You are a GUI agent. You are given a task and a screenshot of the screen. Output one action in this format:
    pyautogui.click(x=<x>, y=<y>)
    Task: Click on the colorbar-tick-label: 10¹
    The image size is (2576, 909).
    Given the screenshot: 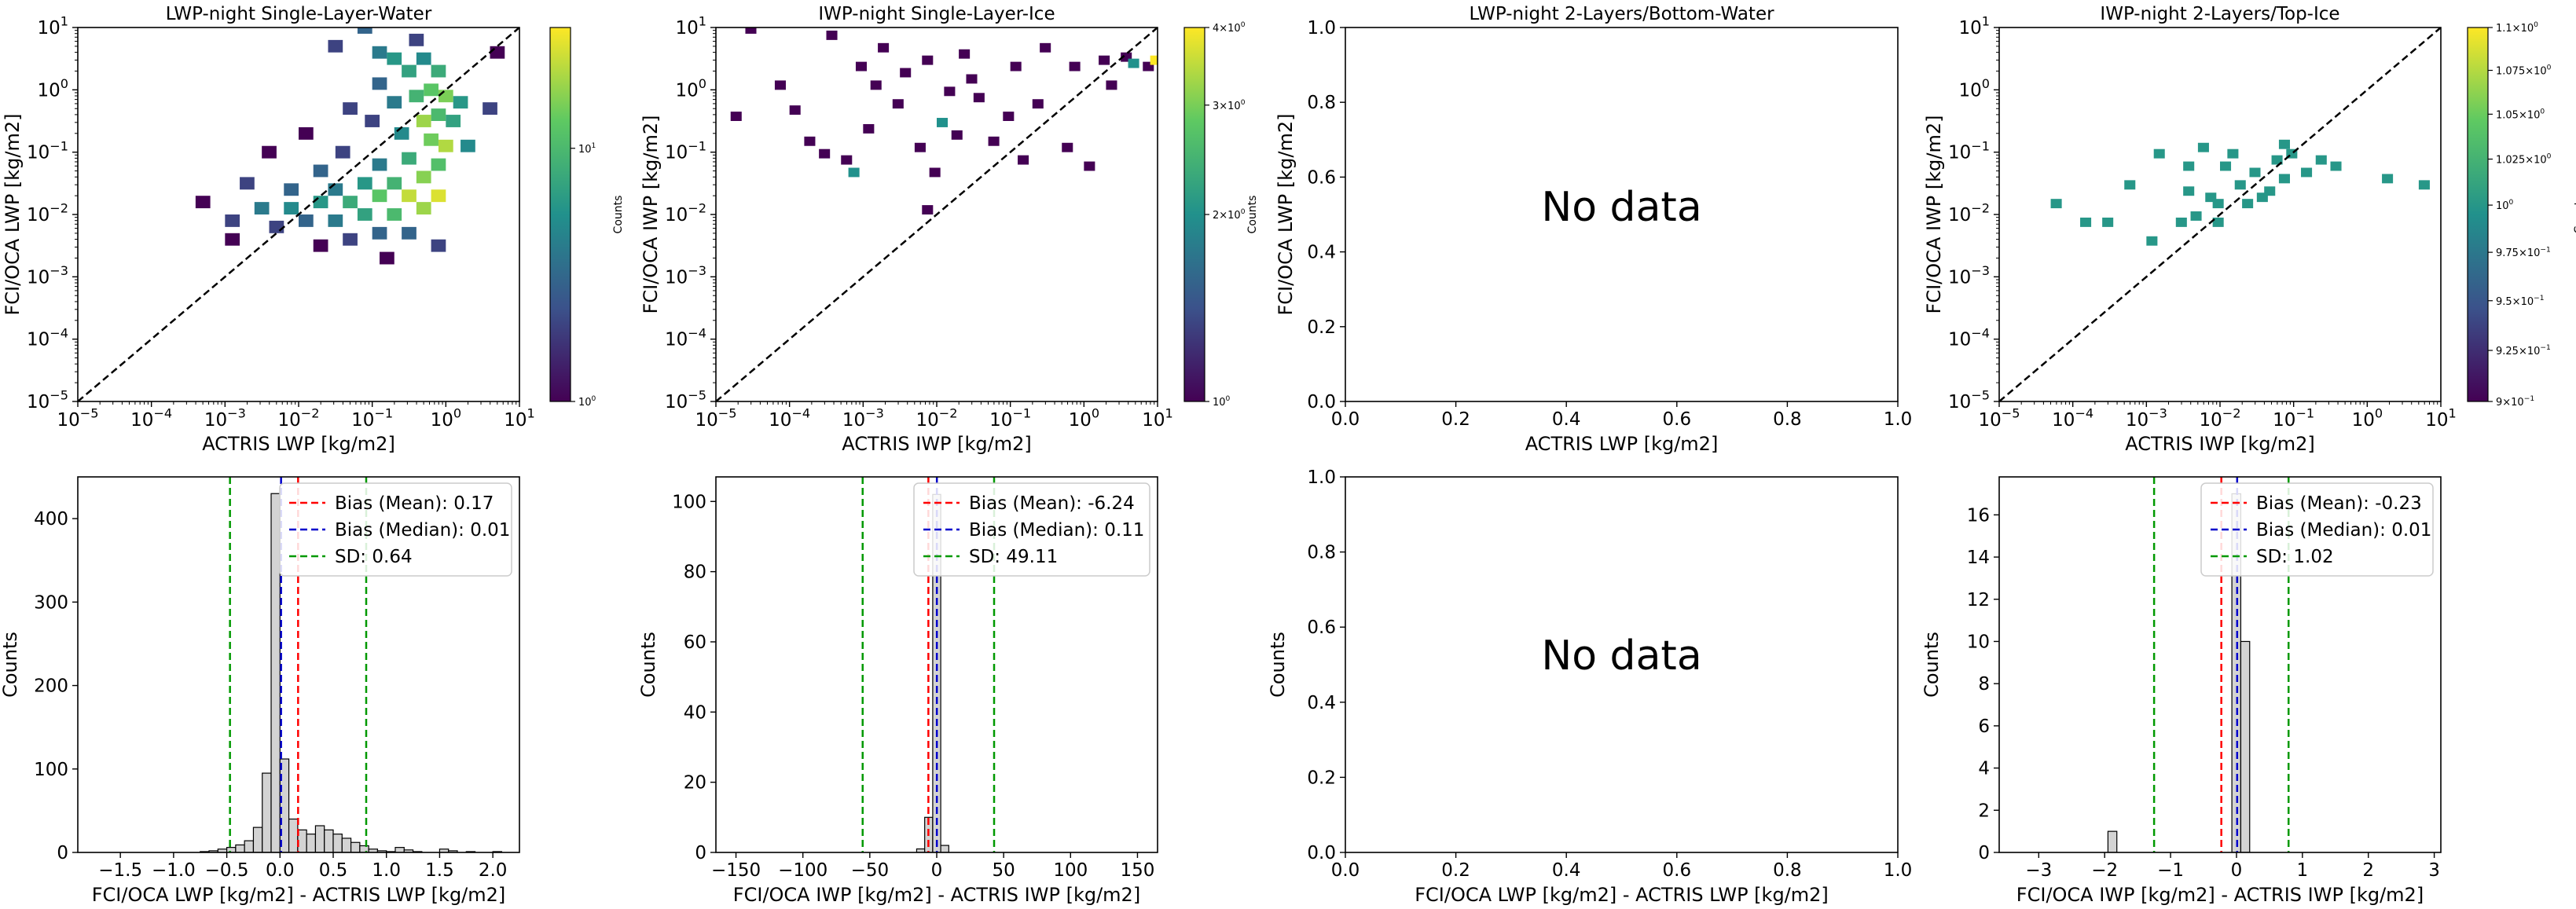 What is the action you would take?
    pyautogui.click(x=587, y=149)
    